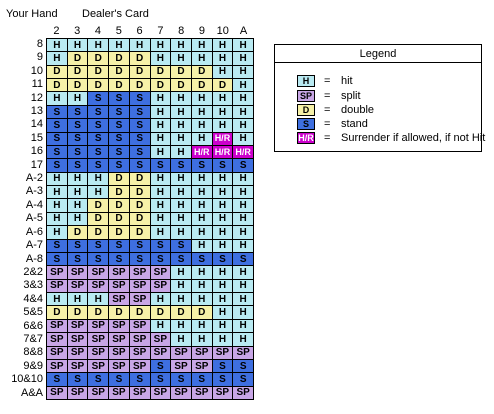  Describe the element at coordinates (34, 178) in the screenshot. I see `hand-label: A-2` at that location.